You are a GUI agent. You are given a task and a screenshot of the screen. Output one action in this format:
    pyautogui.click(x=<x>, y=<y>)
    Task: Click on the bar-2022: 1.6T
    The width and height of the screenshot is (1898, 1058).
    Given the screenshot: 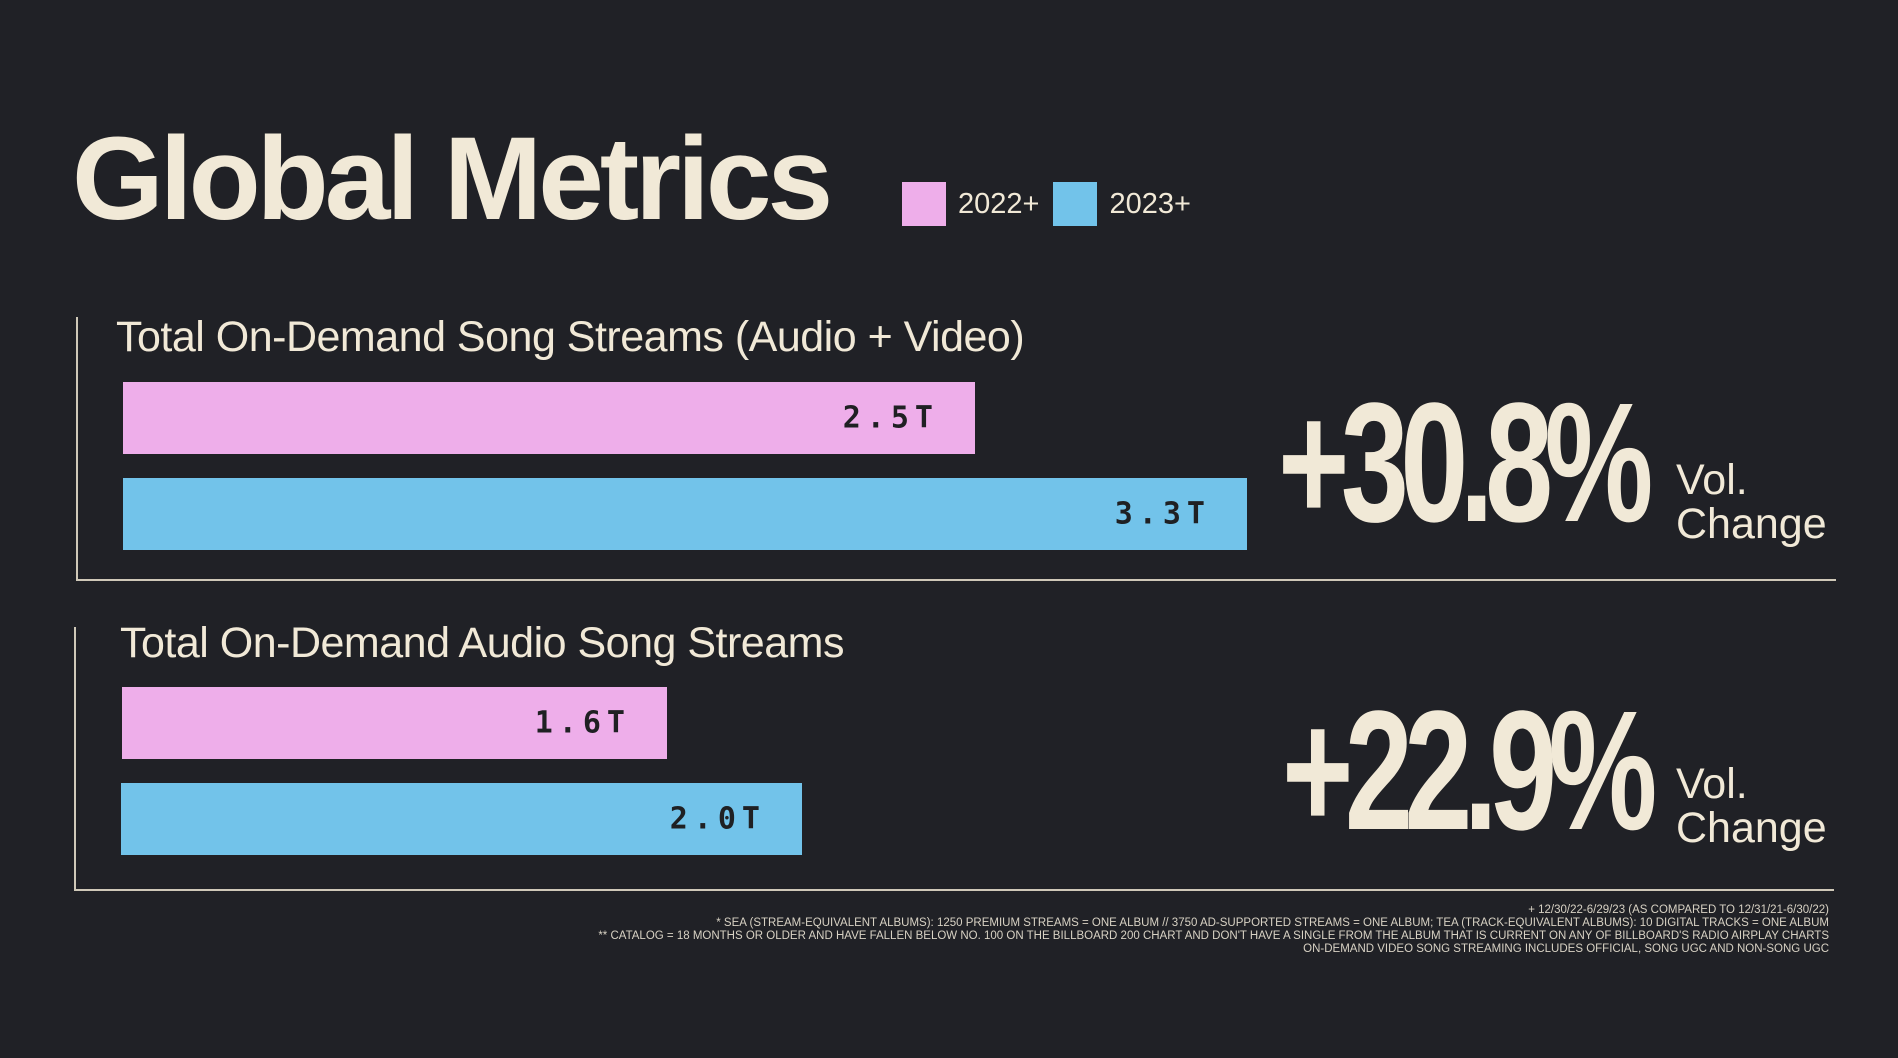 What is the action you would take?
    pyautogui.click(x=394, y=723)
    